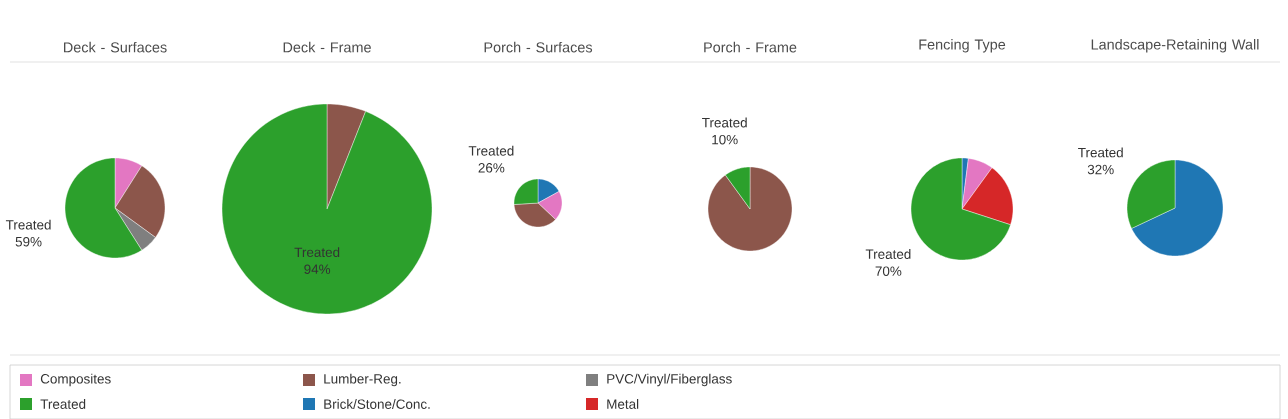 Image resolution: width=1288 pixels, height=419 pixels. What do you see at coordinates (377, 404) in the screenshot?
I see `legend-label: Brick/Stone/Conc.` at bounding box center [377, 404].